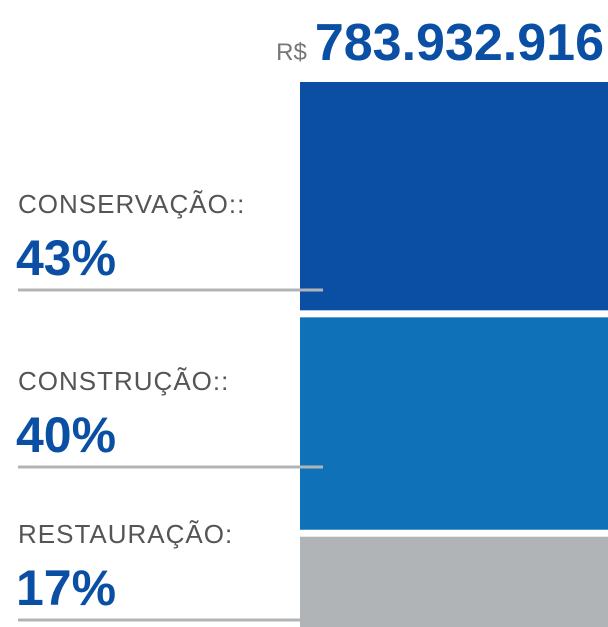  Describe the element at coordinates (66, 258) in the screenshot. I see `value-label: 43%` at that location.